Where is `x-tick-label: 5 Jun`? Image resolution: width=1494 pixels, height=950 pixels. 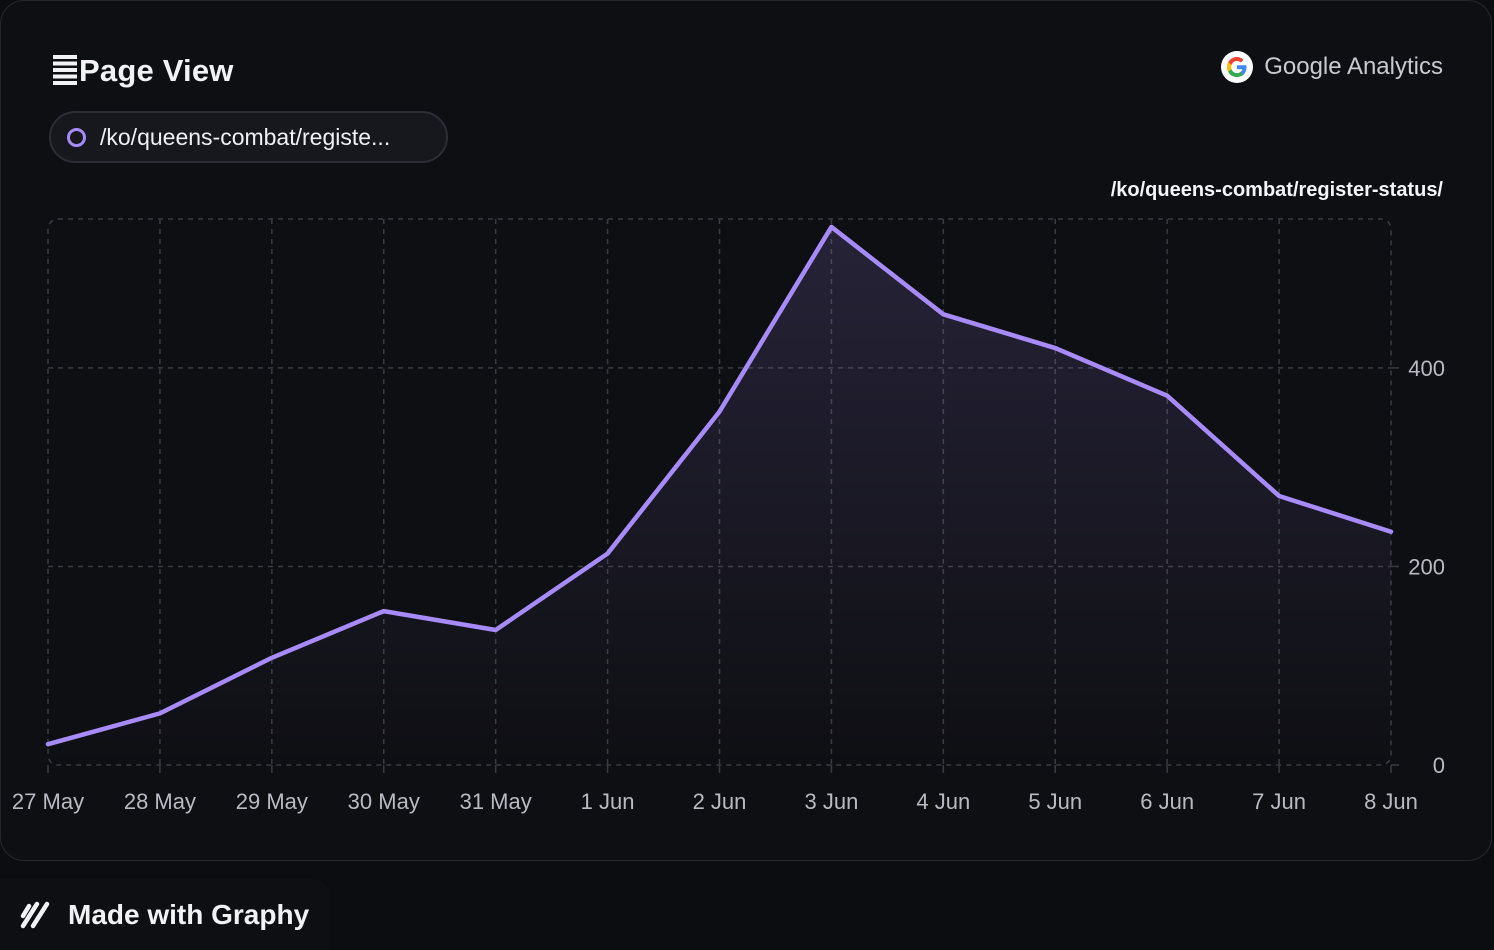
x-tick-label: 5 Jun is located at coordinates (1055, 801).